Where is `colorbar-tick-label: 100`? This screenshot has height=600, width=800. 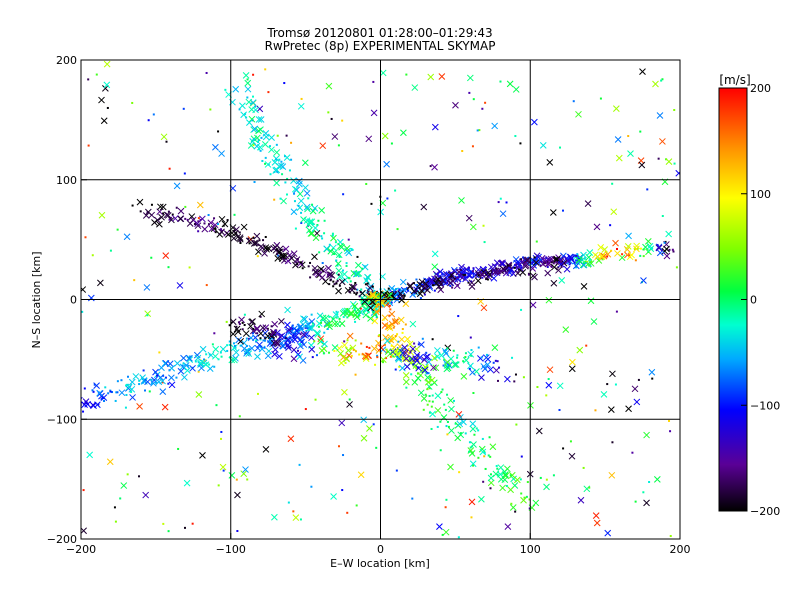
colorbar-tick-label: 100 is located at coordinates (760, 194).